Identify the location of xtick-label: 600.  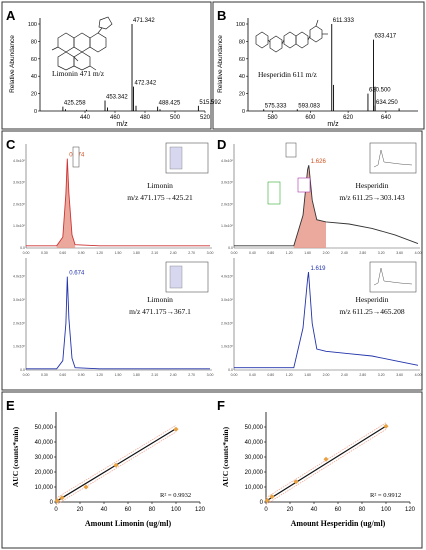
(310, 118).